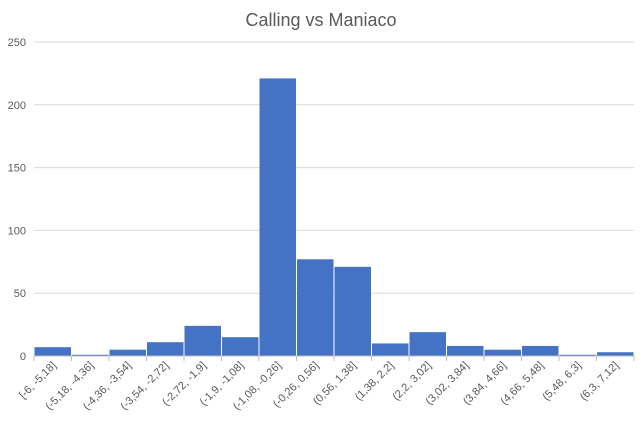 The image size is (642, 436). I want to click on y-tick-label: 200, so click(17, 106).